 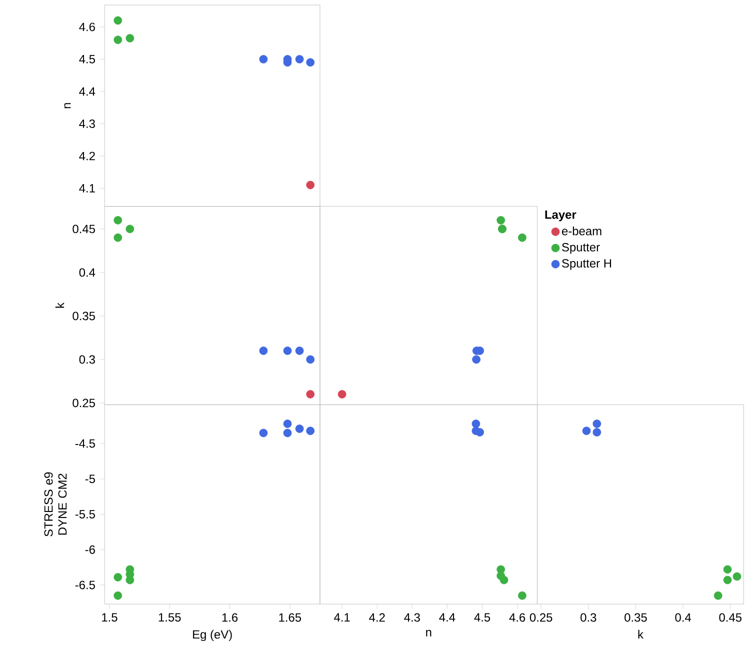 I want to click on x-tick-label: 0.25, so click(x=541, y=617).